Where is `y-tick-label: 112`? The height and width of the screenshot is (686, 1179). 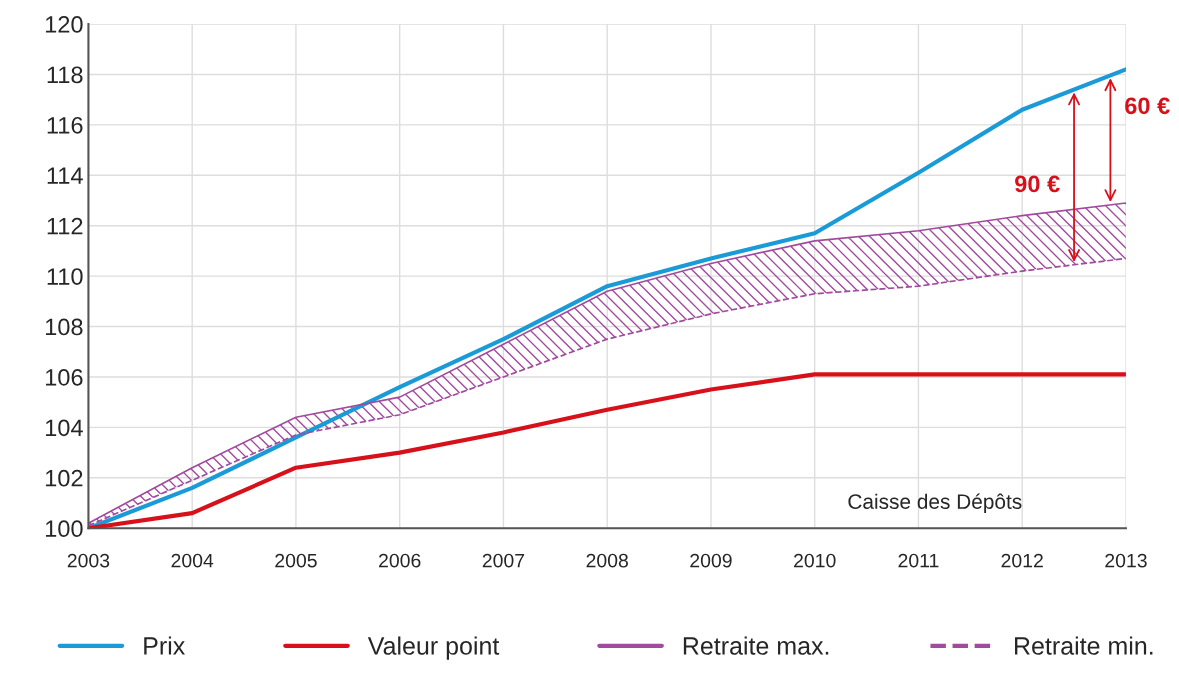
y-tick-label: 112 is located at coordinates (65, 226).